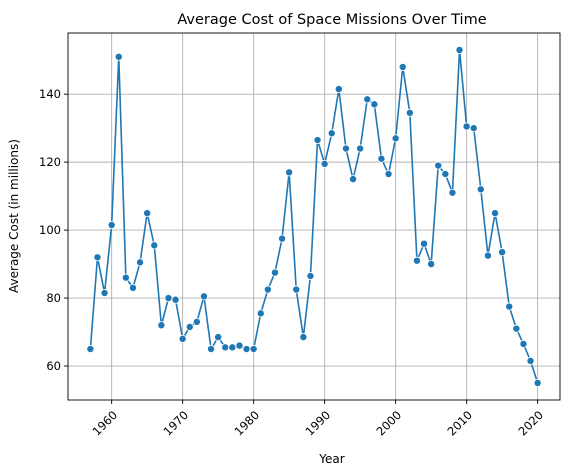 Image resolution: width=571 pixels, height=476 pixels. I want to click on y-axis-ticks: 60 80 100 120 140, so click(53, 230).